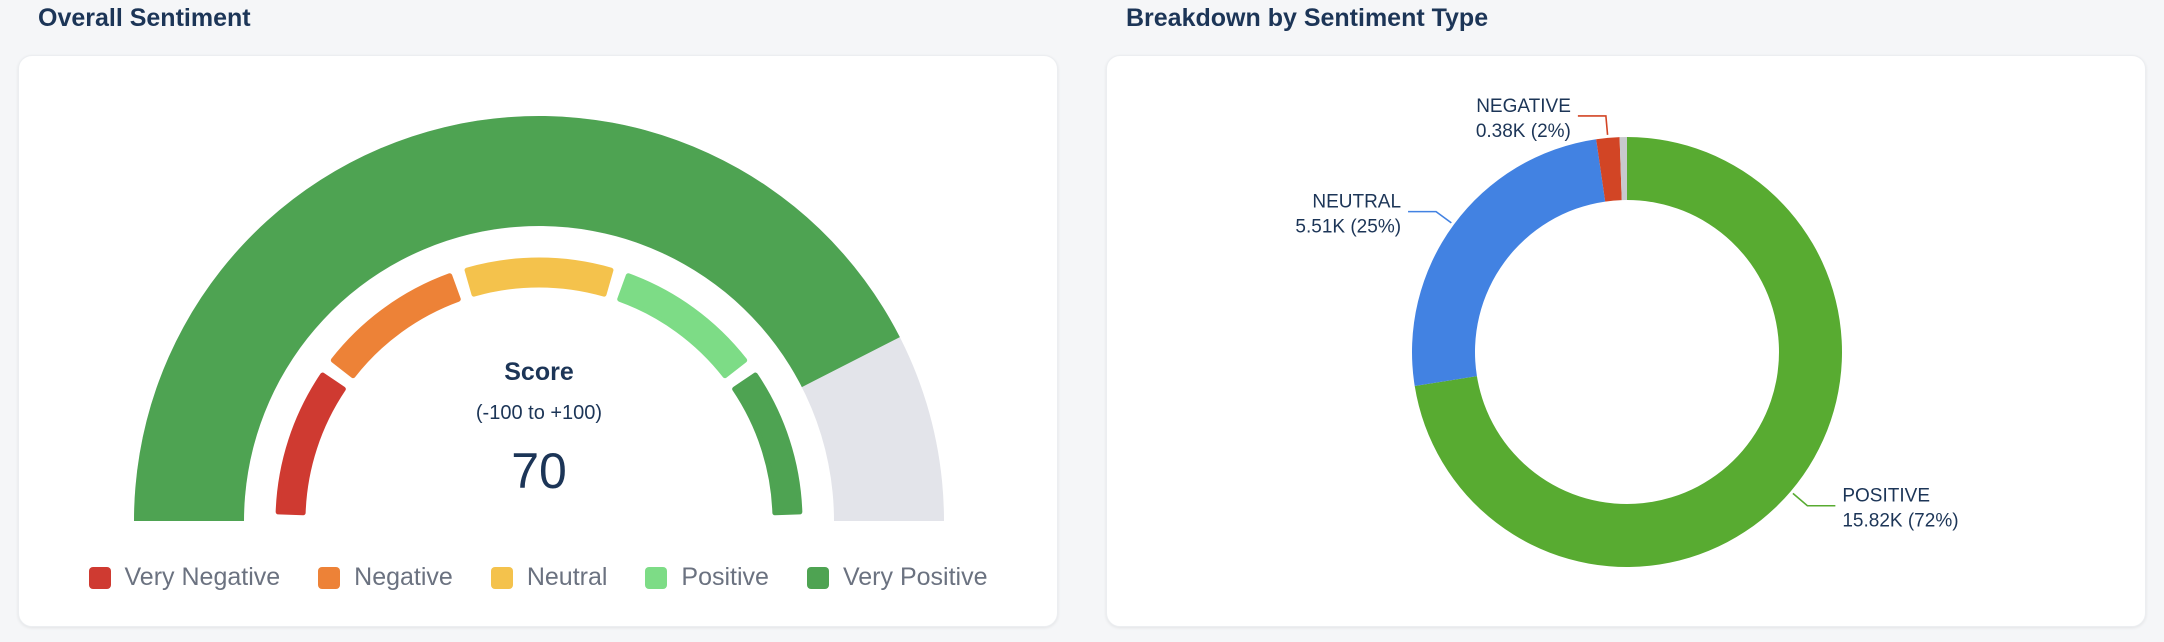 The height and width of the screenshot is (642, 2164). Describe the element at coordinates (725, 577) in the screenshot. I see `legend-label: Positive` at that location.